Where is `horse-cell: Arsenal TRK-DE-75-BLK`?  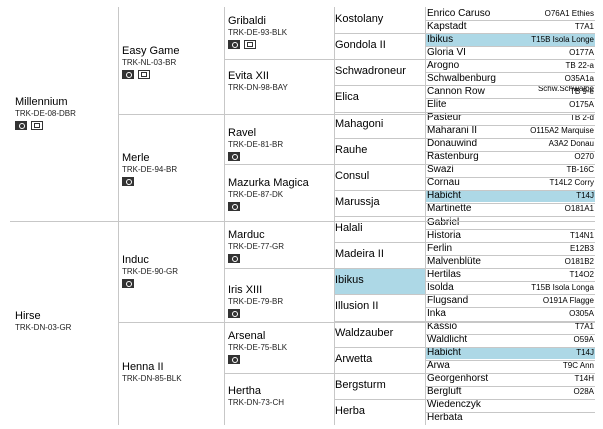
horse-cell: Arsenal TRK-DE-75-BLK is located at coordinates (257, 347).